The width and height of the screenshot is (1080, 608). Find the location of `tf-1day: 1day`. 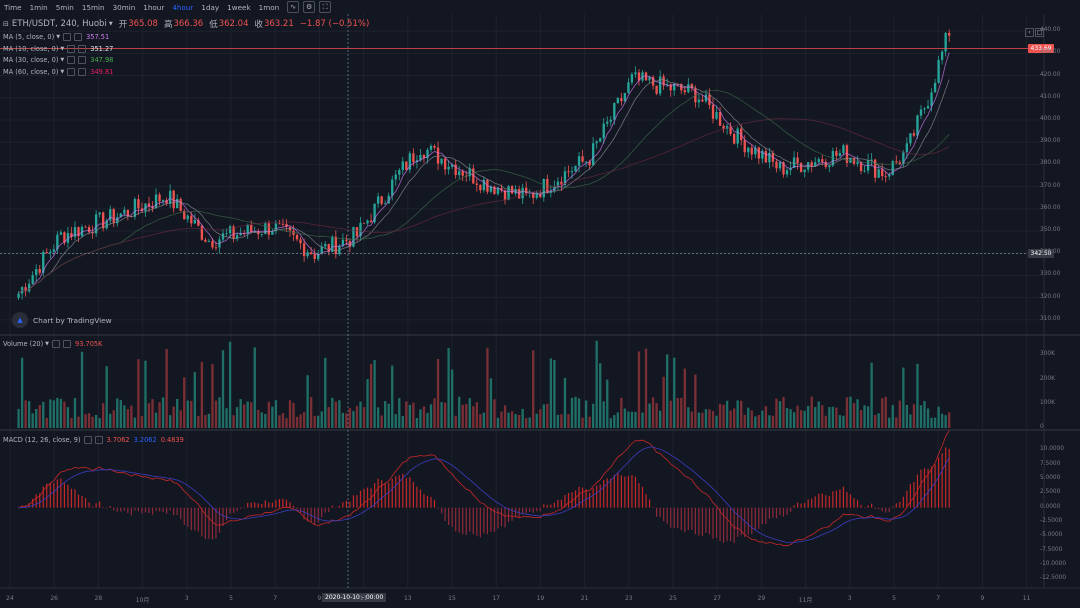

tf-1day: 1day is located at coordinates (210, 7).